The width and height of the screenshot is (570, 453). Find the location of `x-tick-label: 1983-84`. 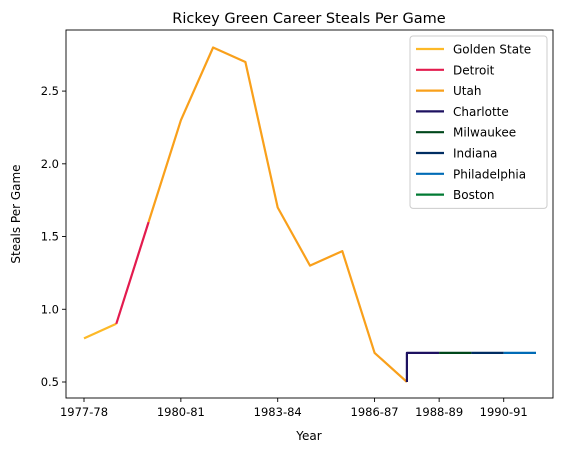

x-tick-label: 1983-84 is located at coordinates (278, 412).